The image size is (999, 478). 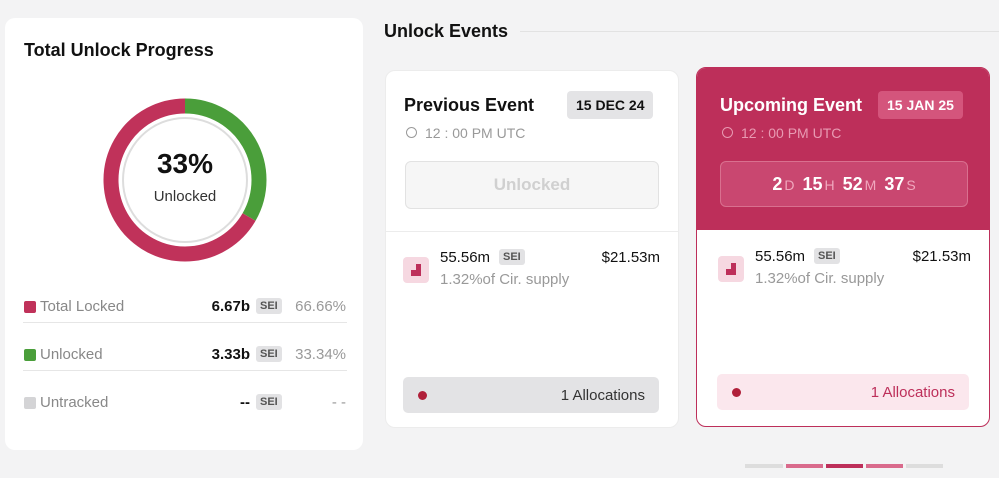 What do you see at coordinates (812, 184) in the screenshot?
I see `countdown-value: 15` at bounding box center [812, 184].